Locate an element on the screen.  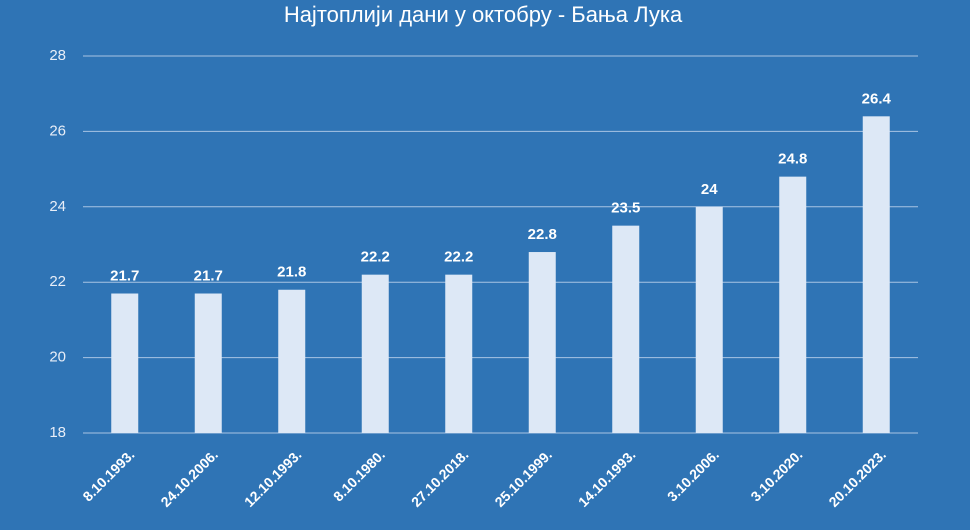
y-tick-label: 22 is located at coordinates (57, 281).